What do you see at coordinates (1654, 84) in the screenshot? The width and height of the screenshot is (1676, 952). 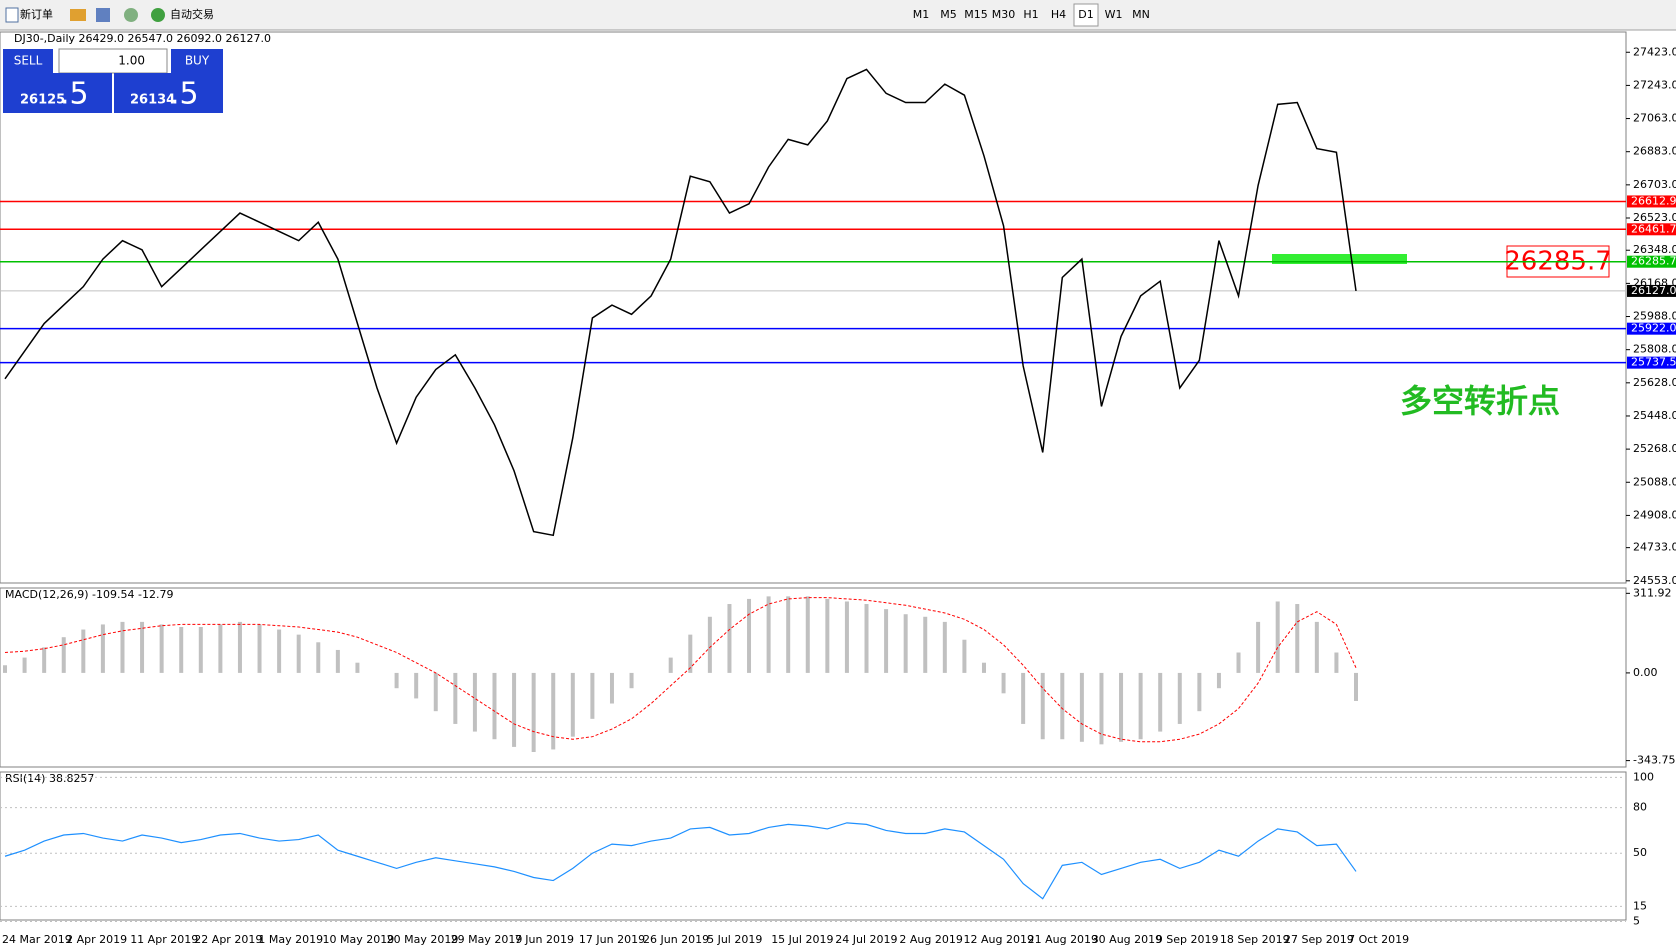 I see `price-tick-label: 27243.0` at bounding box center [1654, 84].